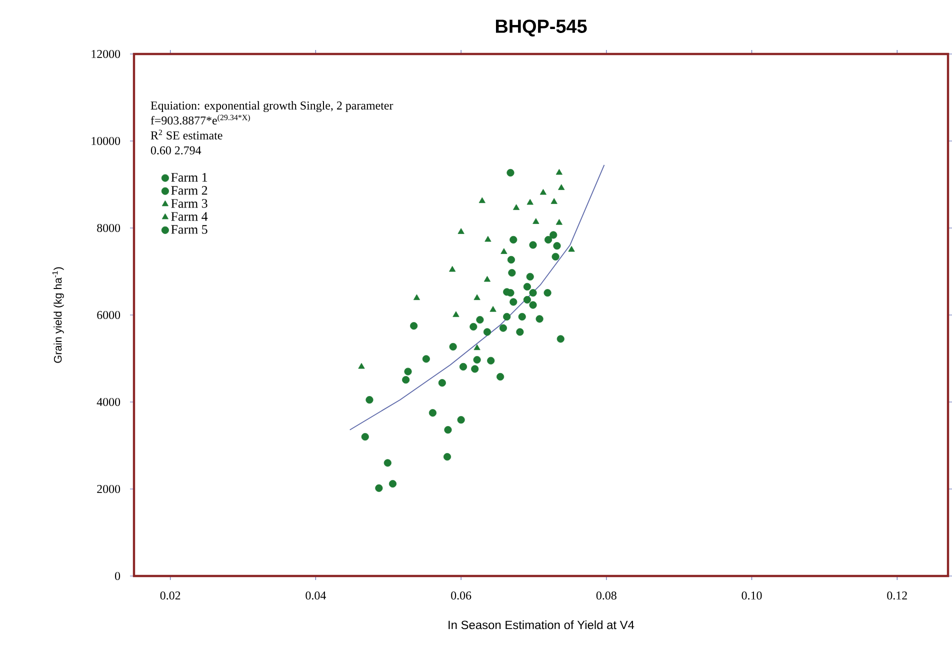  I want to click on annotation: R$^{2}$ SE estimate, so click(186, 135).